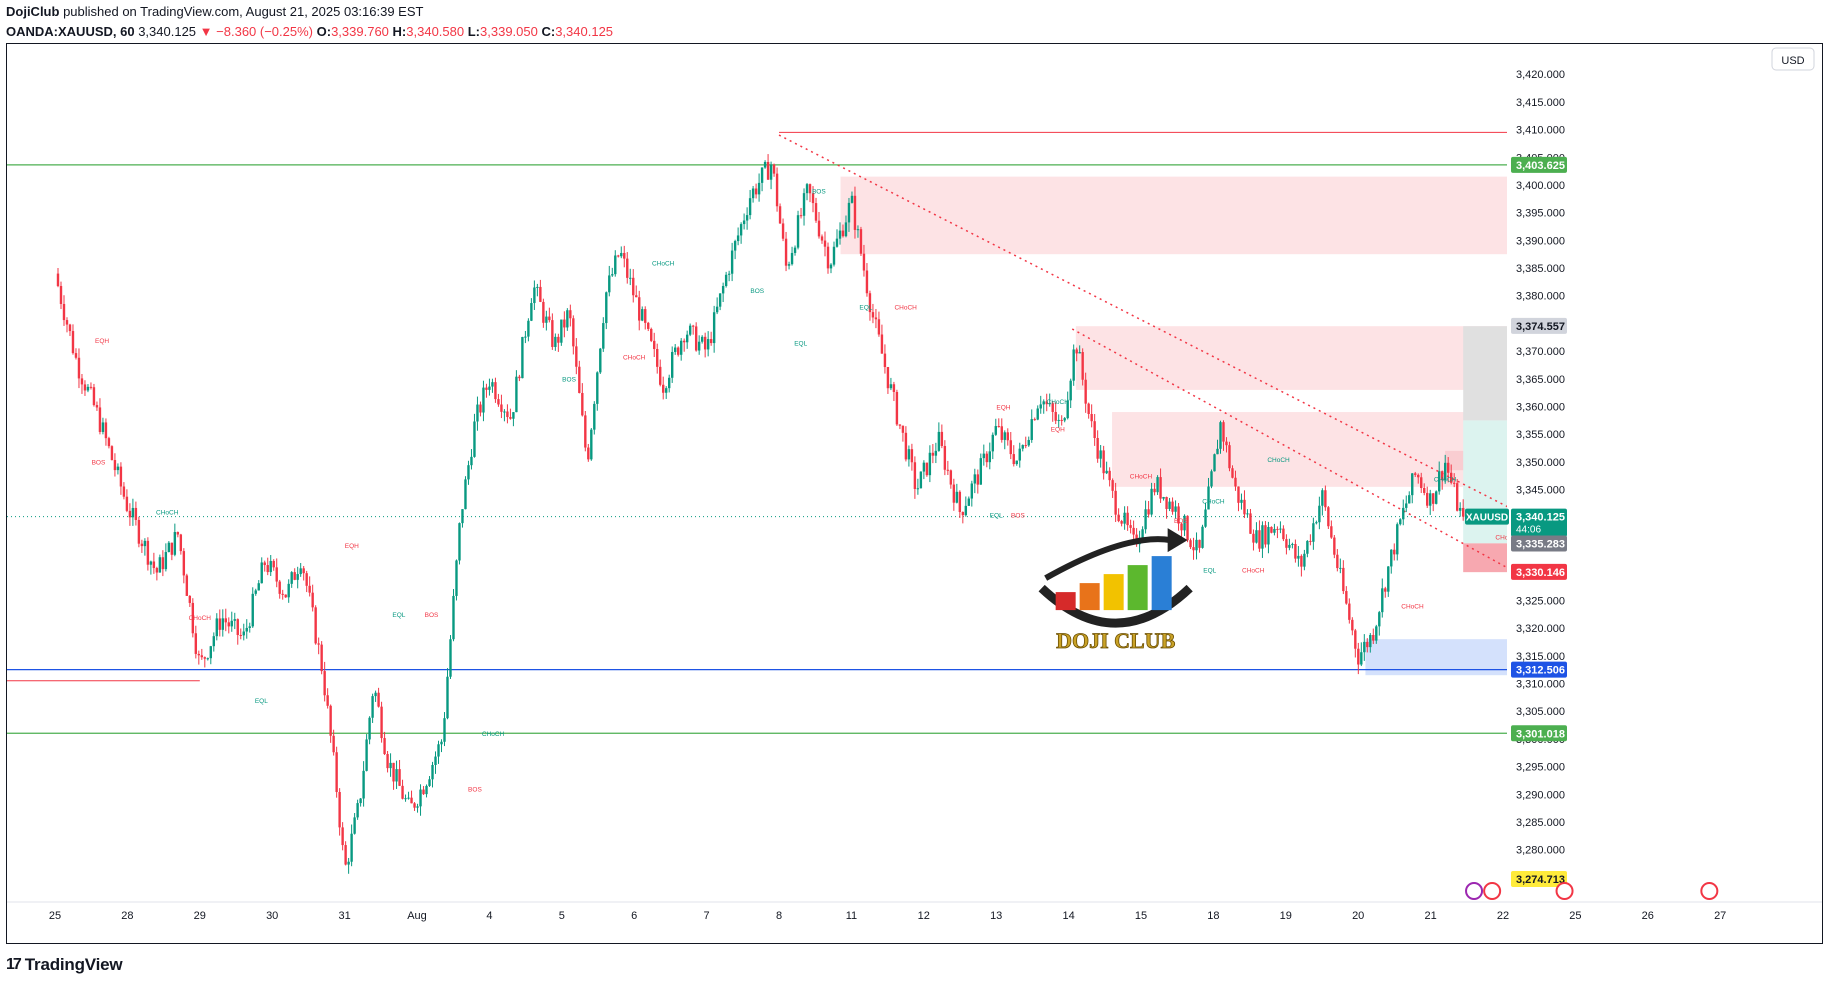 The height and width of the screenshot is (982, 1829). What do you see at coordinates (1539, 733) in the screenshot?
I see `green-level-lower-label` at bounding box center [1539, 733].